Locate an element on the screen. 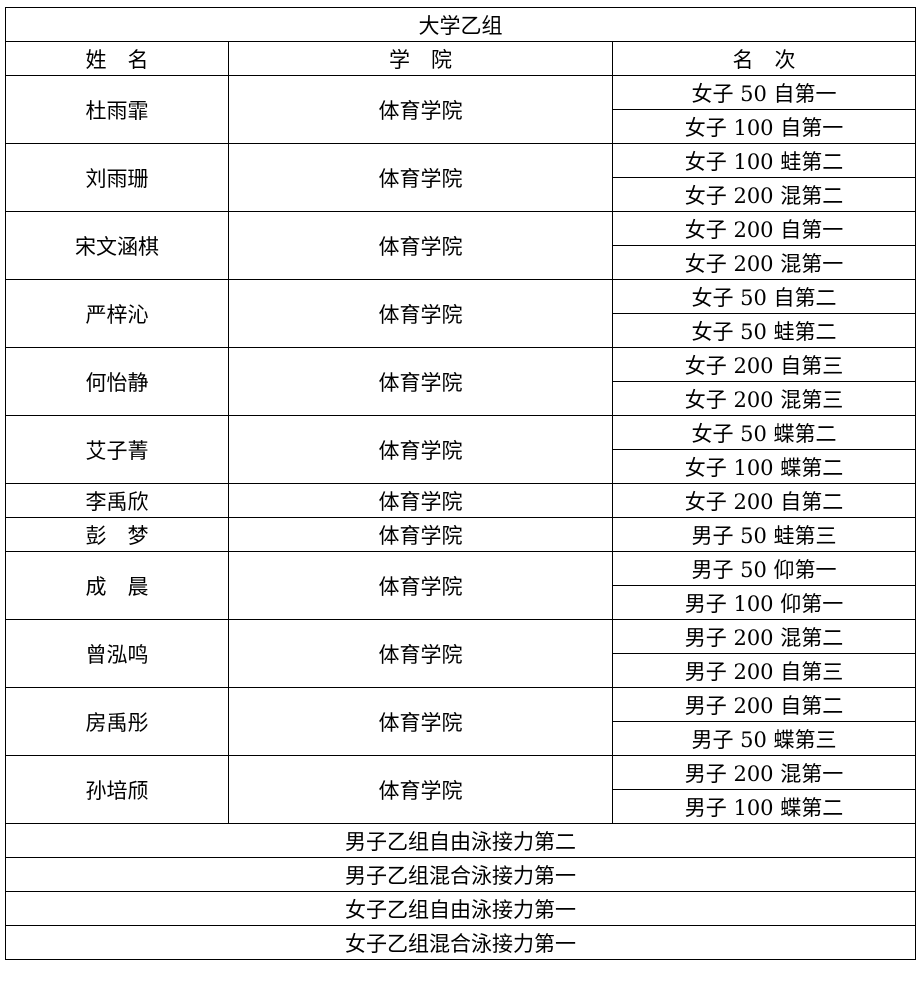 The image size is (924, 982). athlete-result: 女子 100 自第一 is located at coordinates (764, 126).